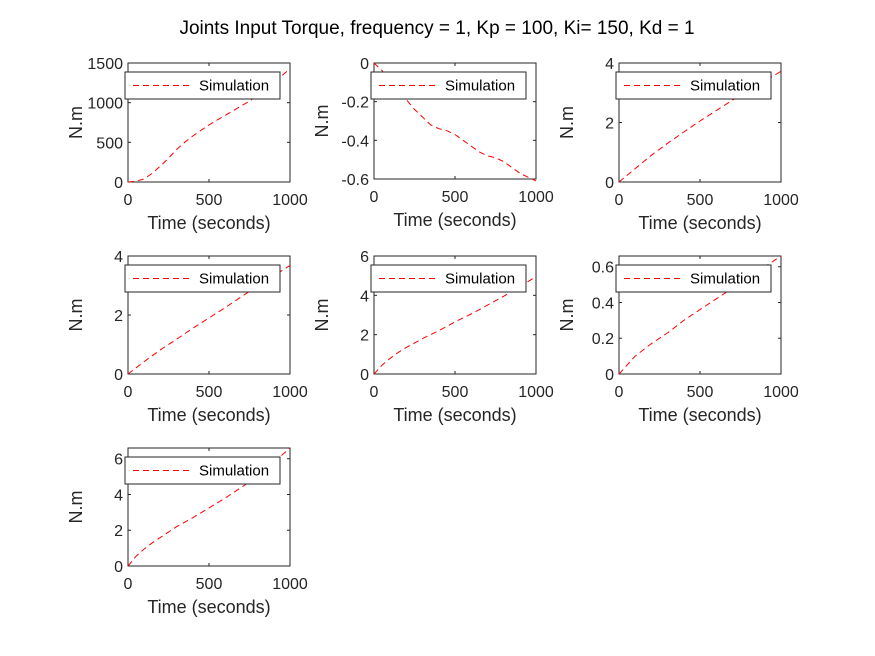 The width and height of the screenshot is (875, 656). What do you see at coordinates (187, 337) in the screenshot?
I see `subplot-4: 0 500 1000 0 2 4 Time (seconds) N.m Simulation` at bounding box center [187, 337].